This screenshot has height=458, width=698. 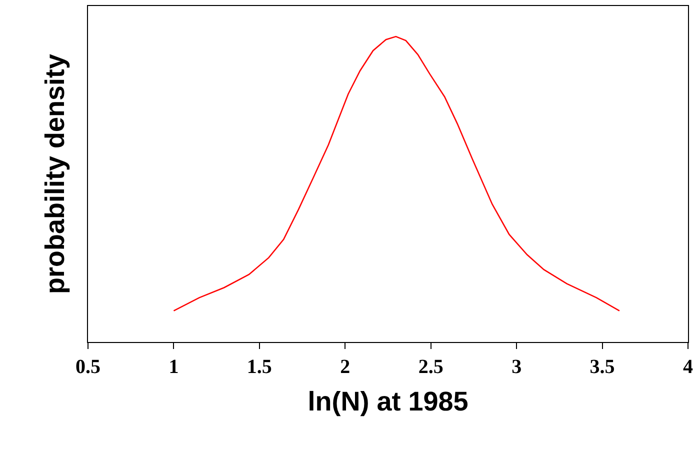 What do you see at coordinates (345, 367) in the screenshot?
I see `x-tick-label: 2` at bounding box center [345, 367].